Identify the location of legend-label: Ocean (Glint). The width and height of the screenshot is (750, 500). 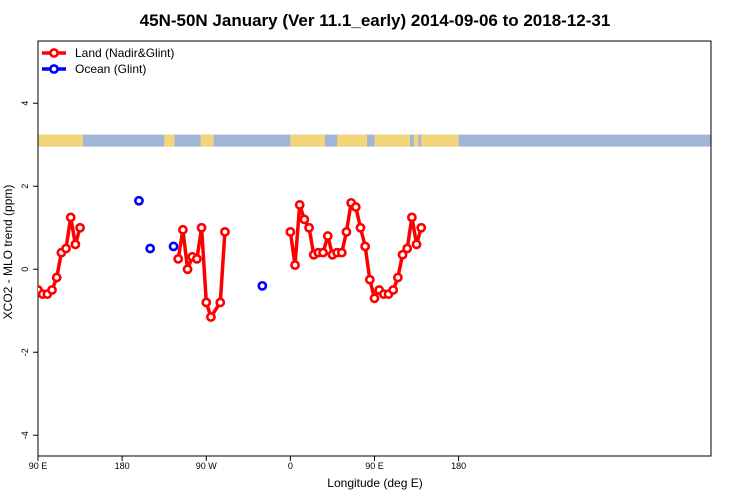
(110, 69).